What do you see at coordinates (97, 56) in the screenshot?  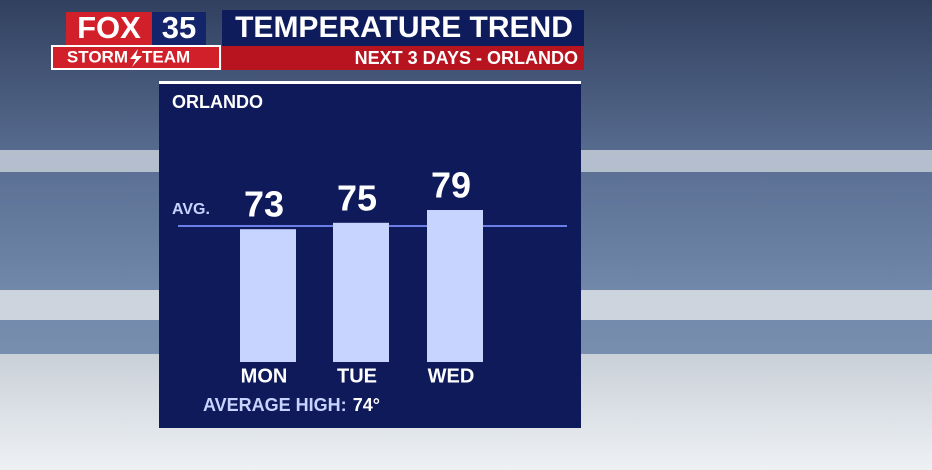 I see `team-left: STORM` at bounding box center [97, 56].